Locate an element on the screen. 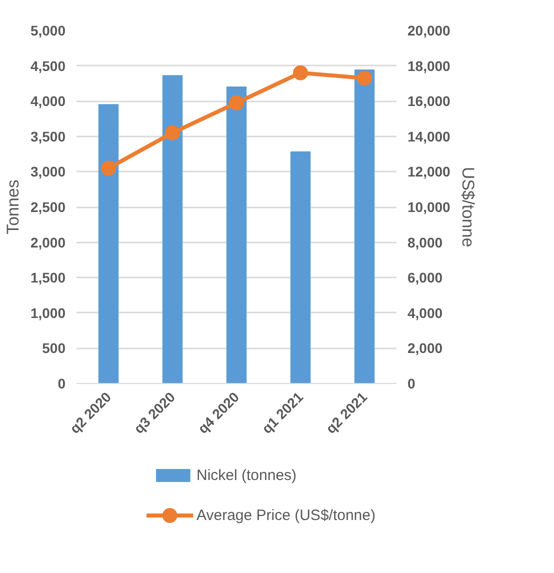 The image size is (554, 573). y2-tick-label: 14,000 is located at coordinates (429, 136).